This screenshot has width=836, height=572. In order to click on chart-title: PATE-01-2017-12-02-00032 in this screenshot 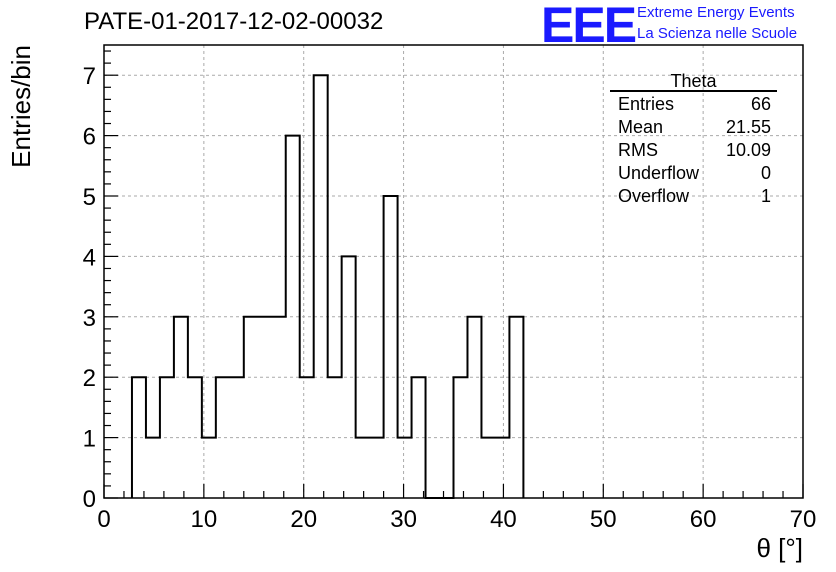, I will do `click(234, 21)`.